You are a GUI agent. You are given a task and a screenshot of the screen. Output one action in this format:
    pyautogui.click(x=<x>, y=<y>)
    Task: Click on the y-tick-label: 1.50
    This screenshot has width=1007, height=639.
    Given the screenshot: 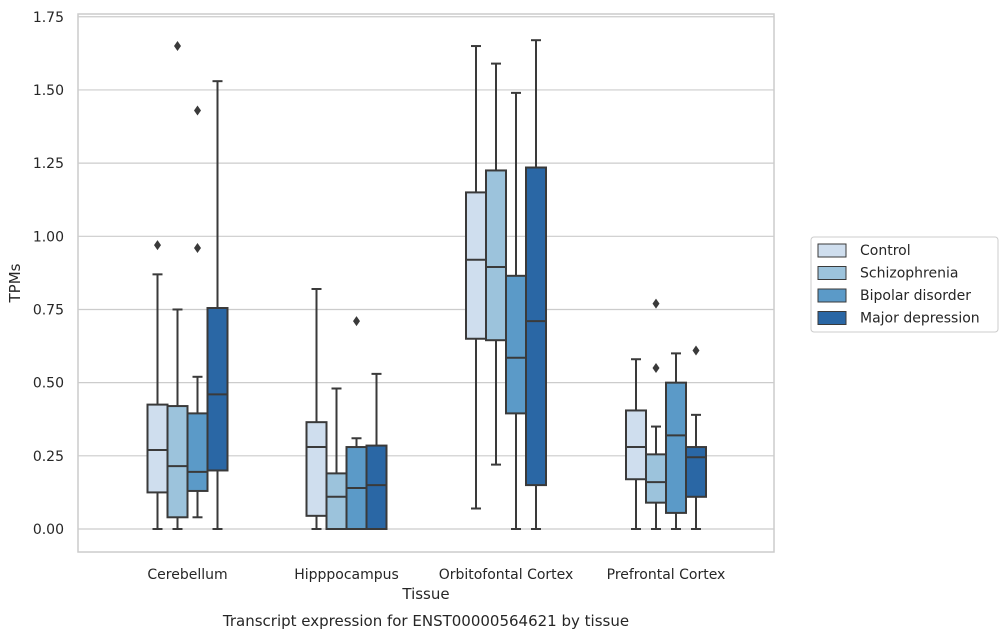 What is the action you would take?
    pyautogui.click(x=48, y=91)
    